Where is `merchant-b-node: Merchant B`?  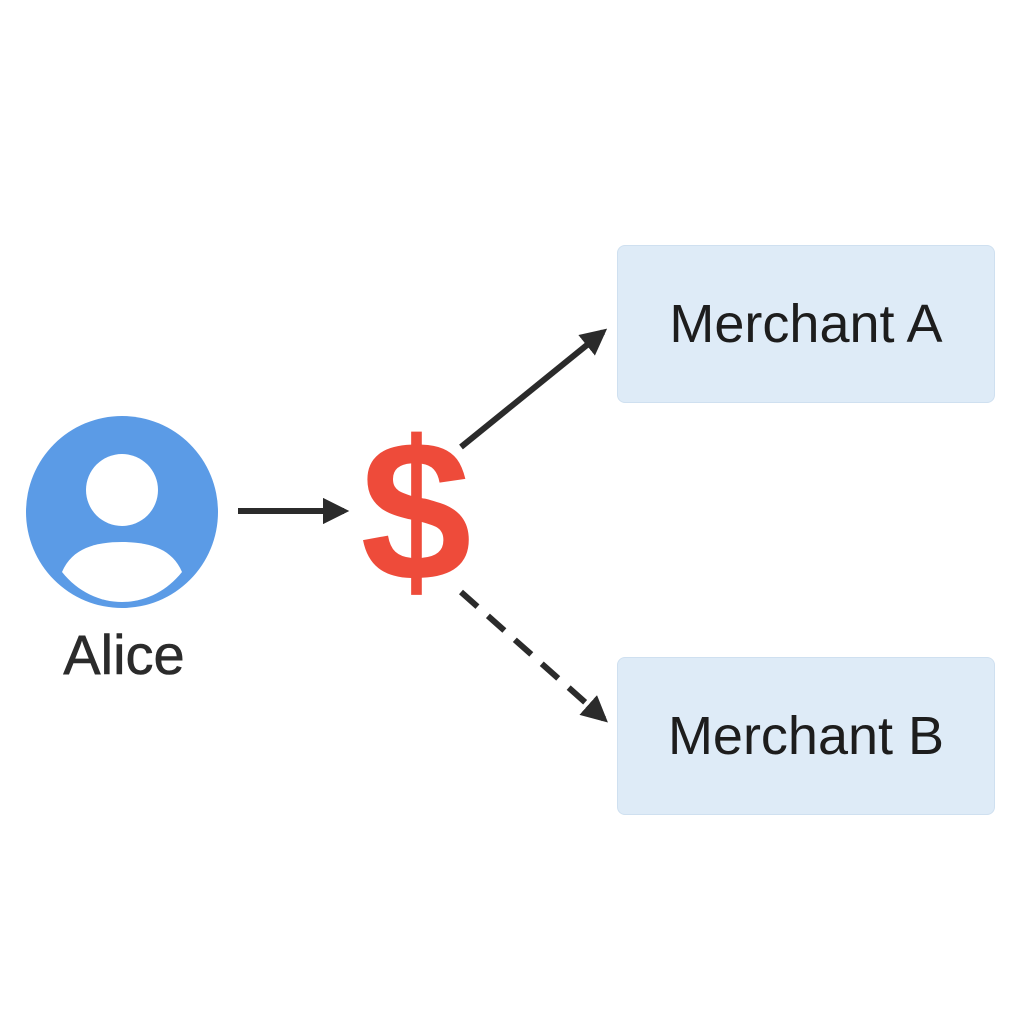
merchant-b-node: Merchant B is located at coordinates (806, 736).